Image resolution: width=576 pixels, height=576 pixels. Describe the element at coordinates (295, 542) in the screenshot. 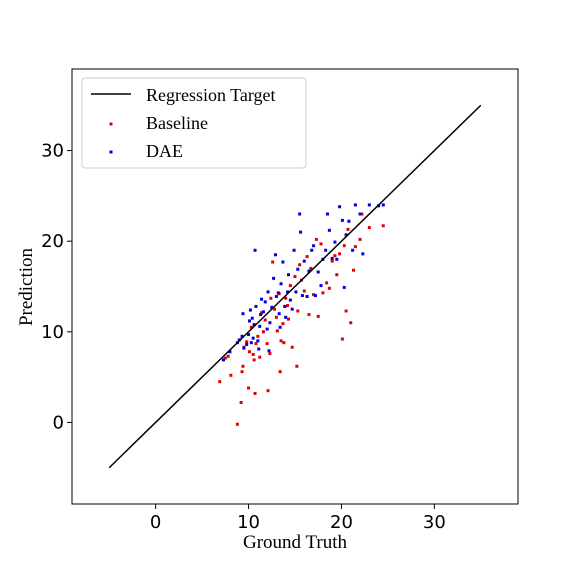

I see `x-axis-label: Ground Truth` at that location.